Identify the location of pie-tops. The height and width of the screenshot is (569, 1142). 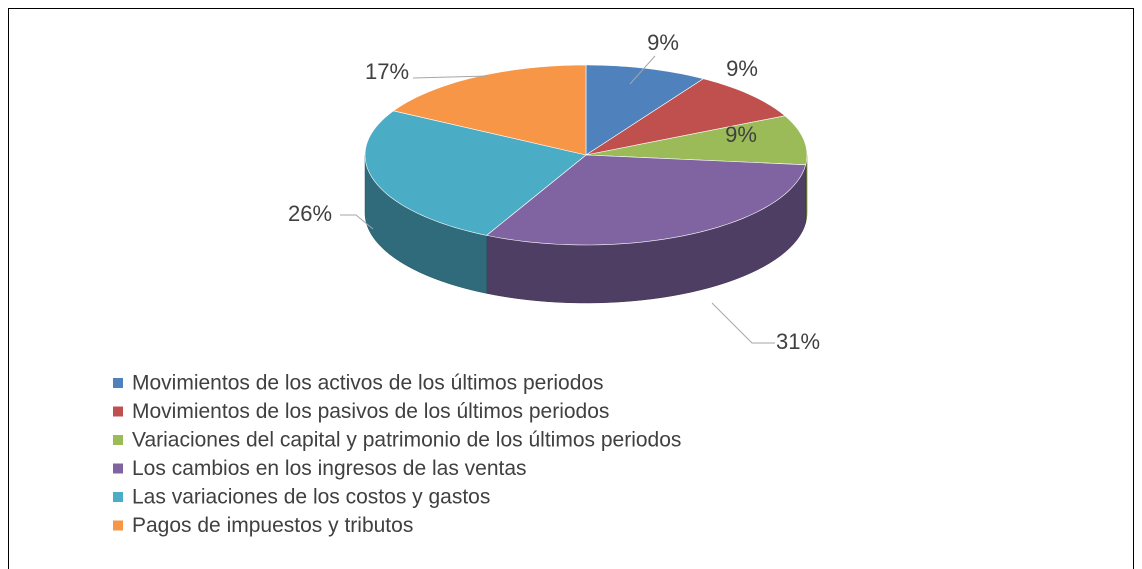
(586, 155).